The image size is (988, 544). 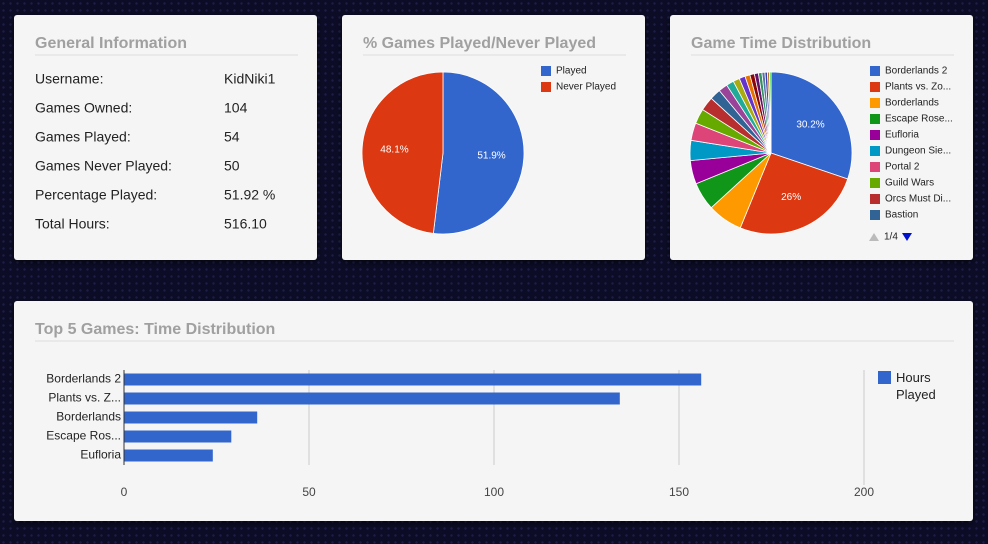 What do you see at coordinates (679, 492) in the screenshot?
I see `x-tick-label: 150` at bounding box center [679, 492].